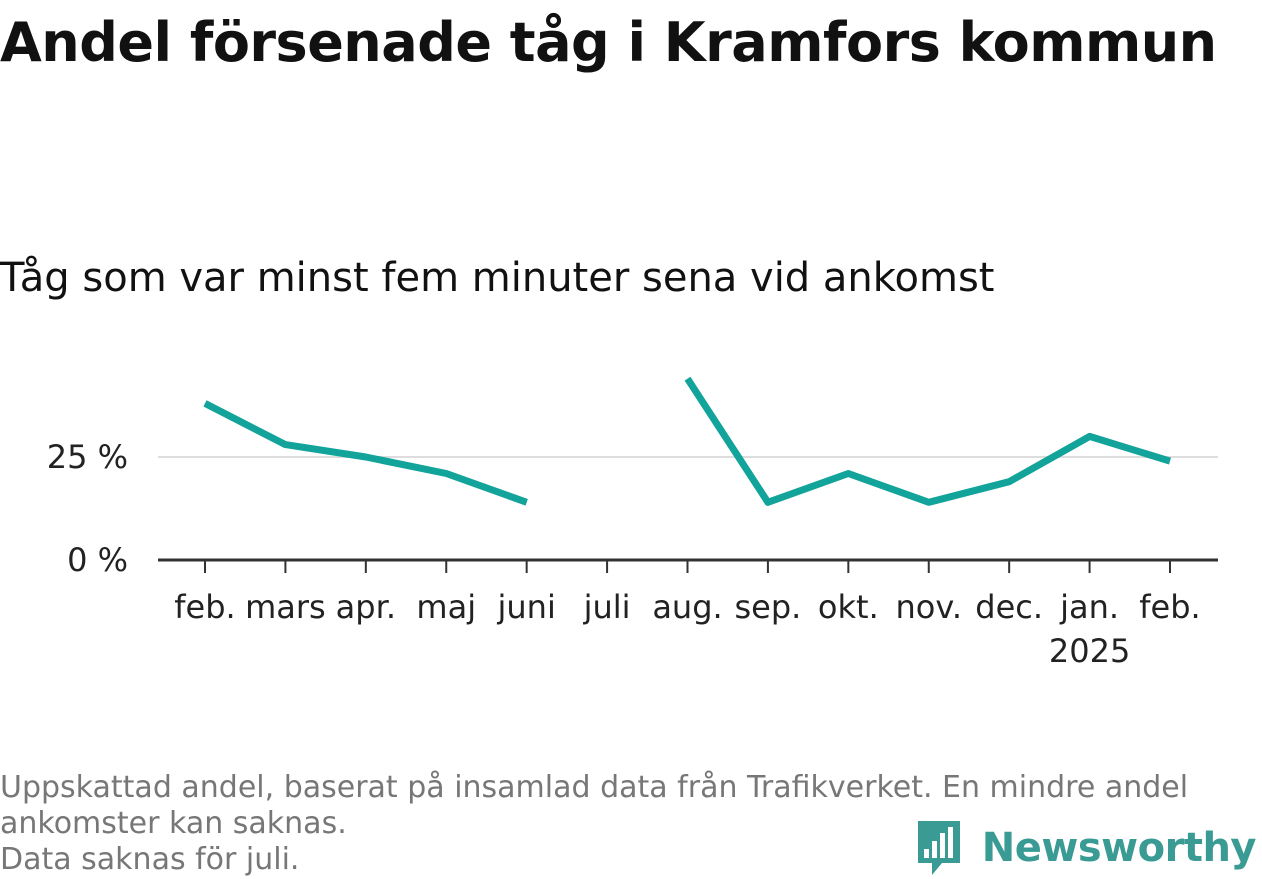 The width and height of the screenshot is (1262, 879). What do you see at coordinates (938, 848) in the screenshot?
I see `newsworthy-logo-icon` at bounding box center [938, 848].